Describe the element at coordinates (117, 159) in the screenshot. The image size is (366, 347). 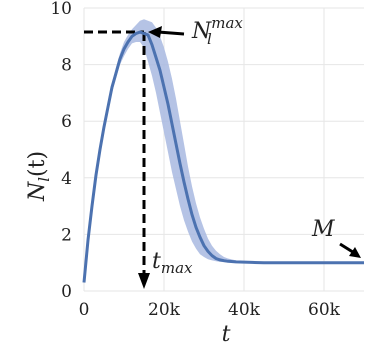
I see `peak-guides` at that location.